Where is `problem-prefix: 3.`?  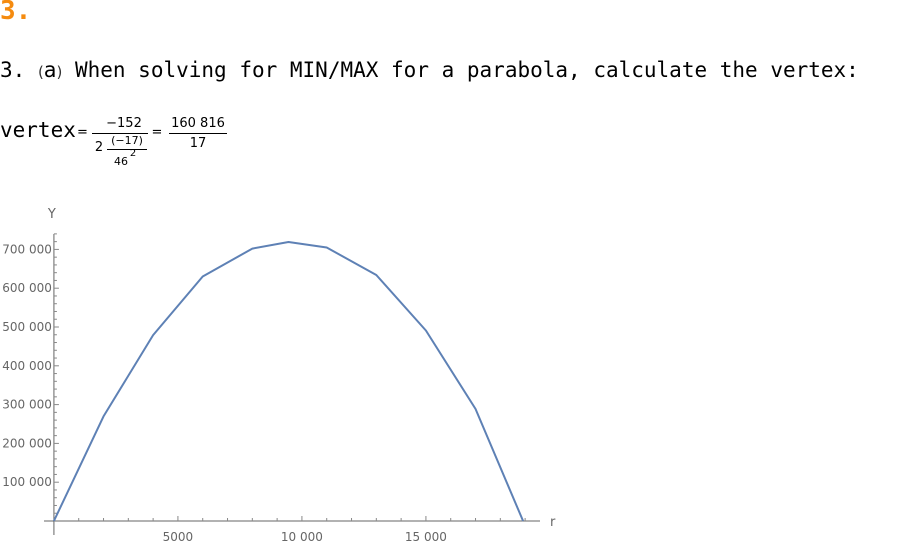 problem-prefix: 3. is located at coordinates (19, 70).